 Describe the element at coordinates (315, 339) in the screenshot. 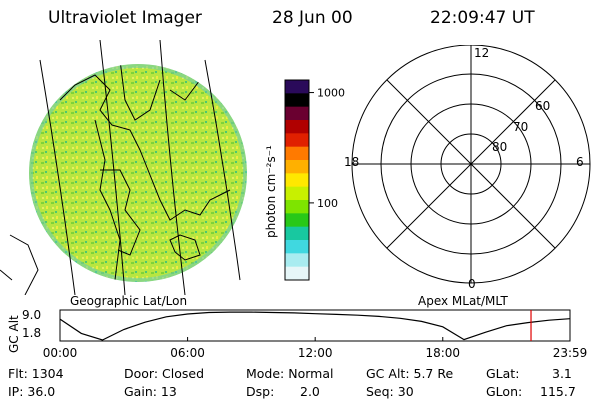

I see `plot-x-ticks` at that location.